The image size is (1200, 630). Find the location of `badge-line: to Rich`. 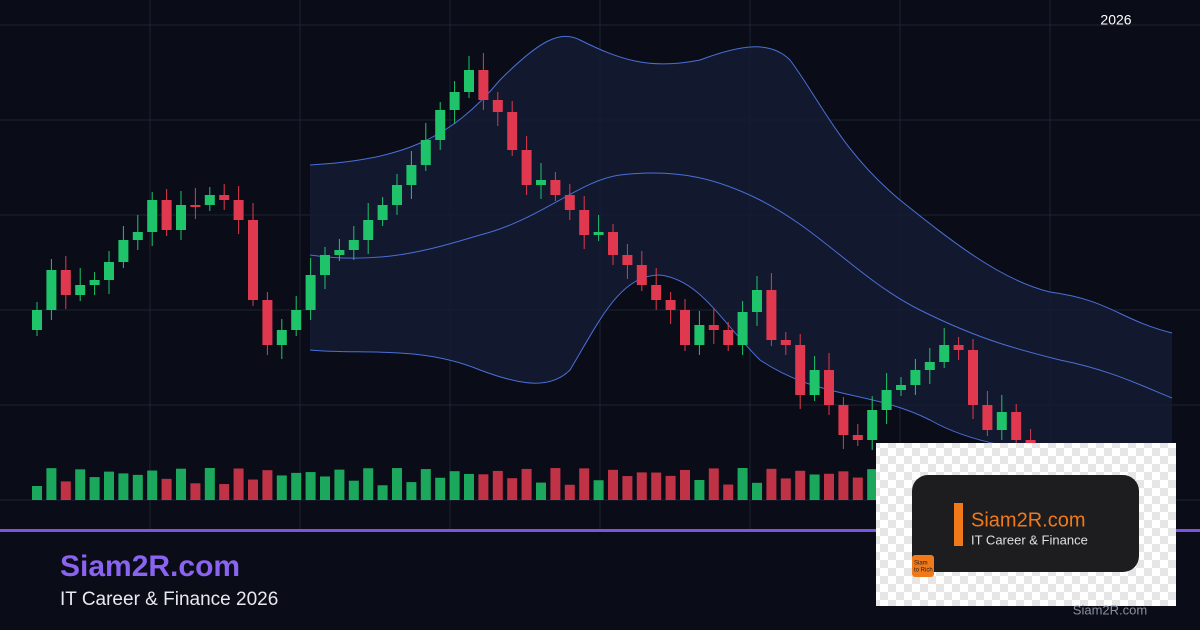

badge-line: to Rich is located at coordinates (923, 571).